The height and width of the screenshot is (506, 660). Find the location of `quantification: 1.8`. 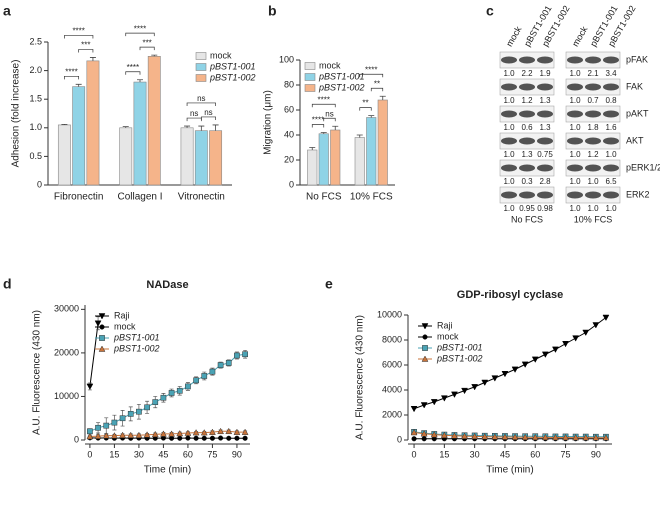

quantification: 1.8 is located at coordinates (593, 127).